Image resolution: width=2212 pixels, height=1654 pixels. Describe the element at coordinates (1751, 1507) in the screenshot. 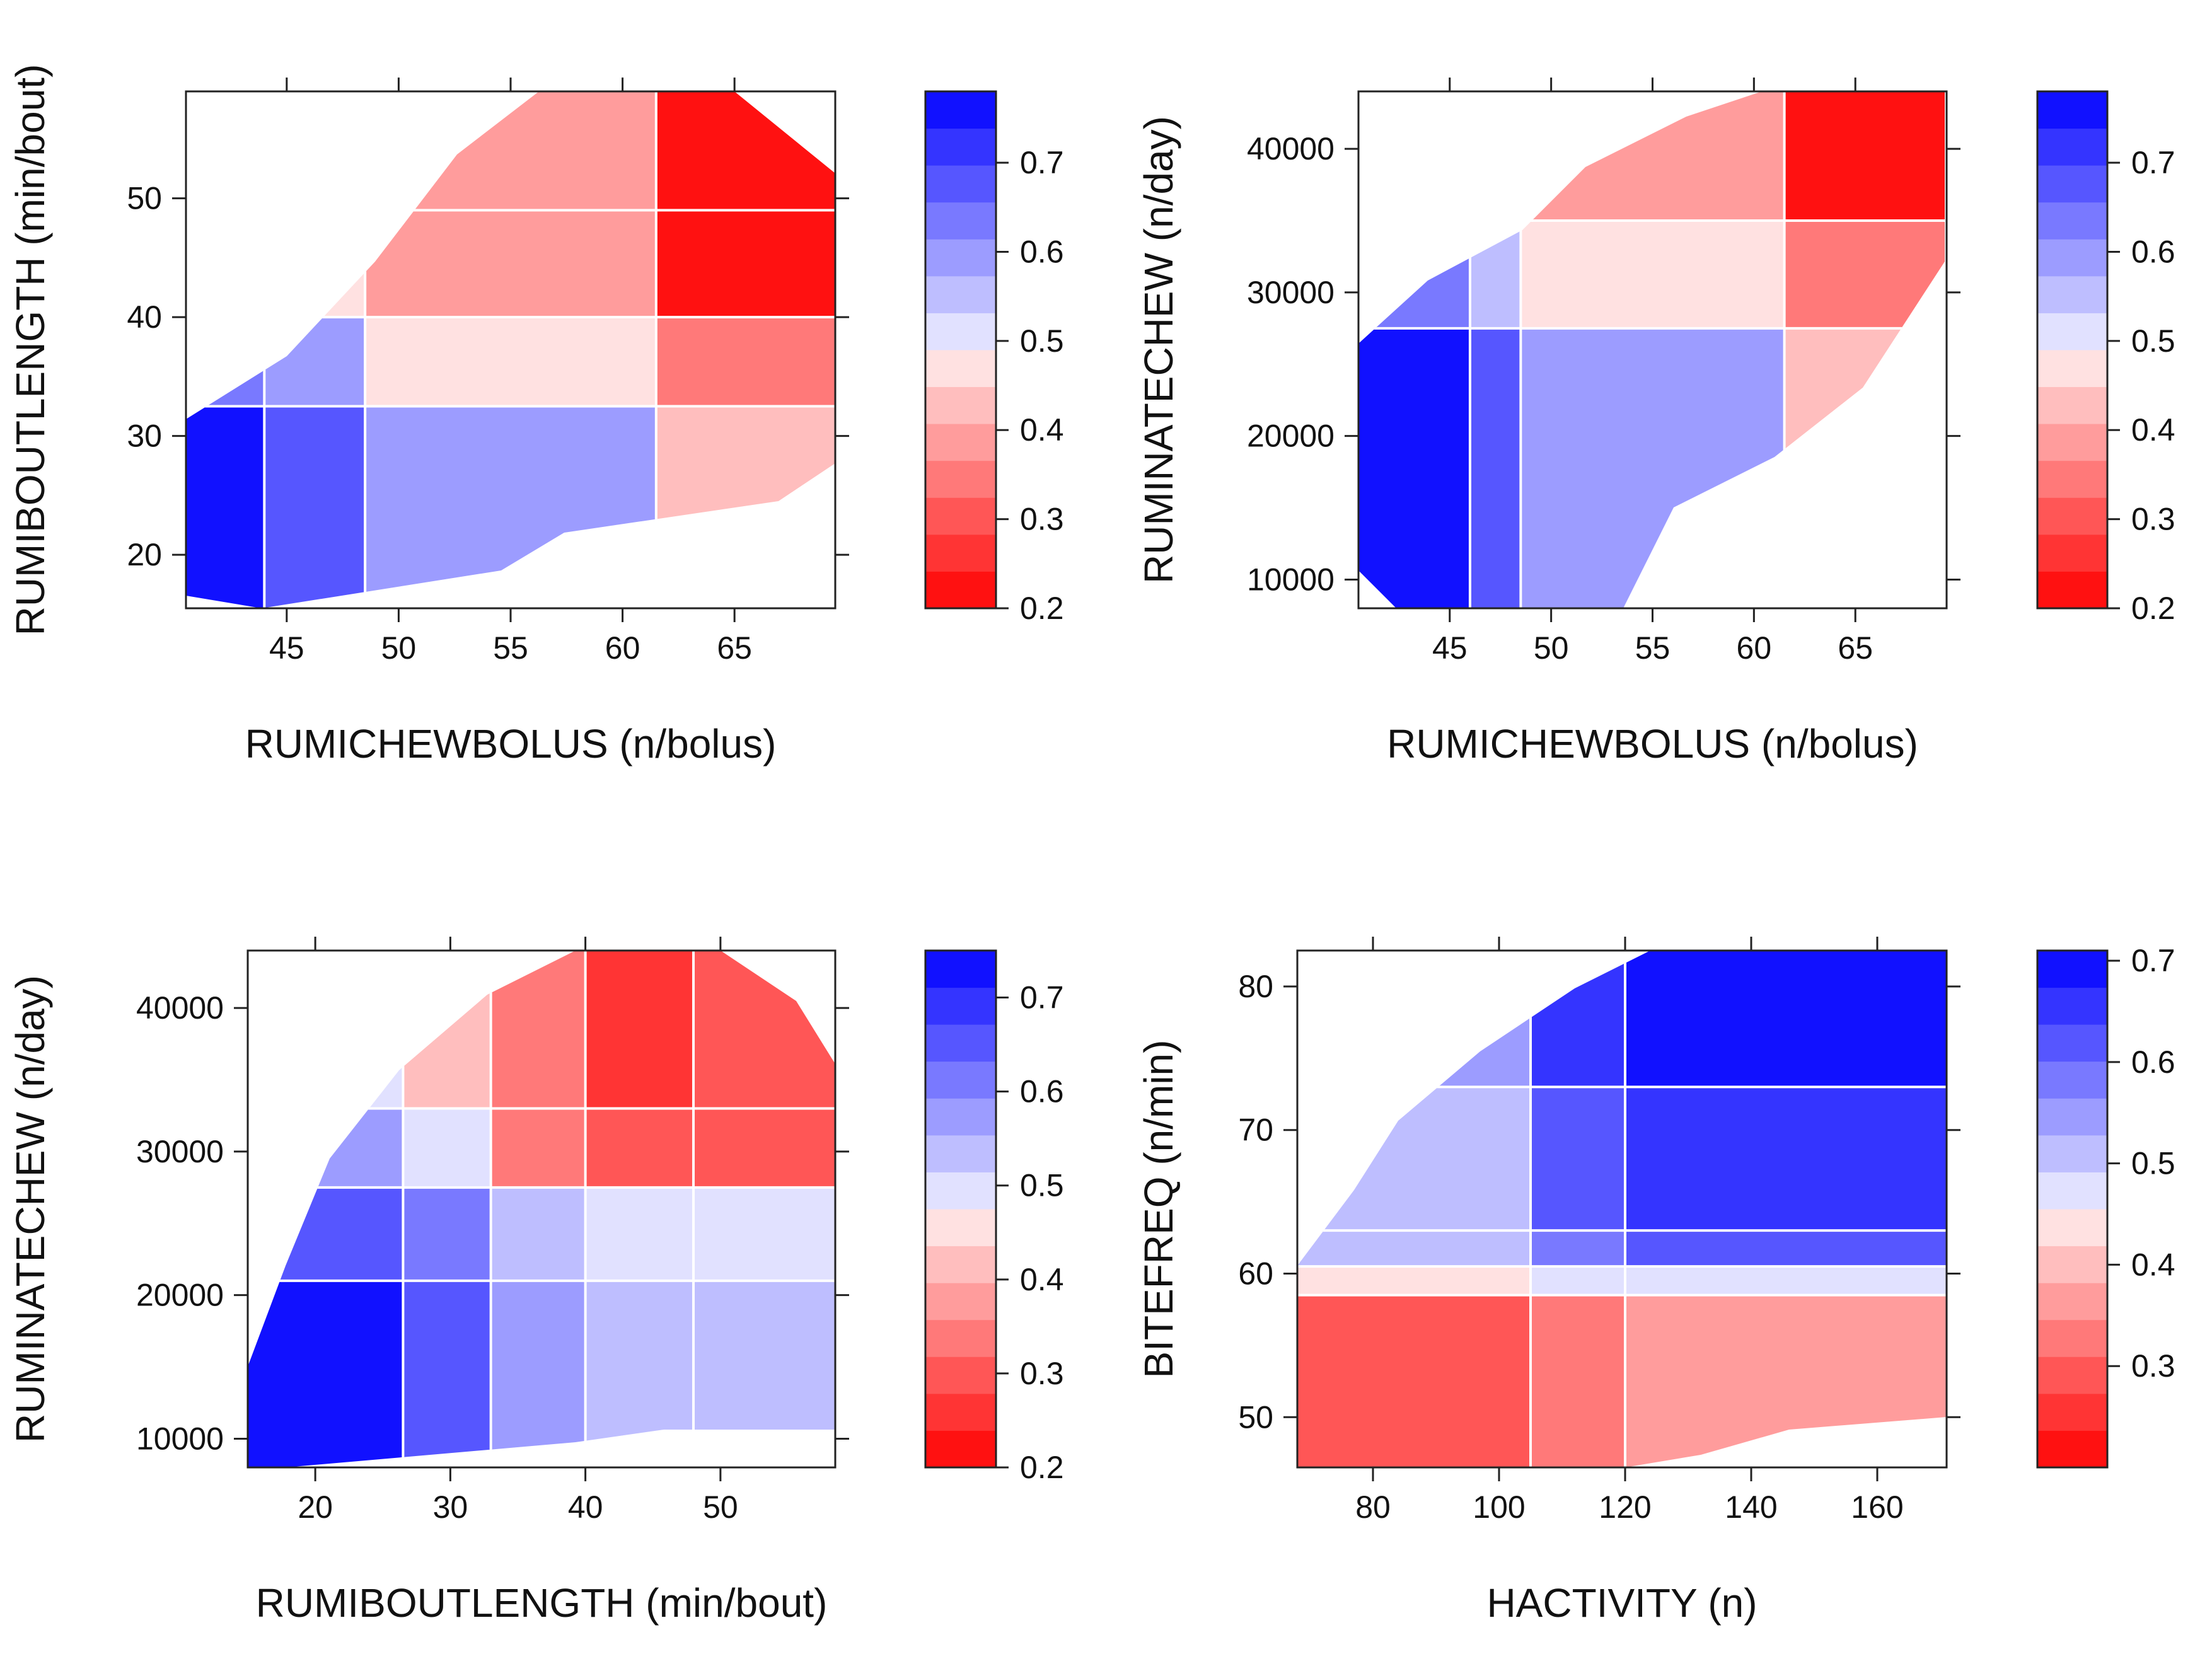

I see `x-tick-label: 140` at that location.